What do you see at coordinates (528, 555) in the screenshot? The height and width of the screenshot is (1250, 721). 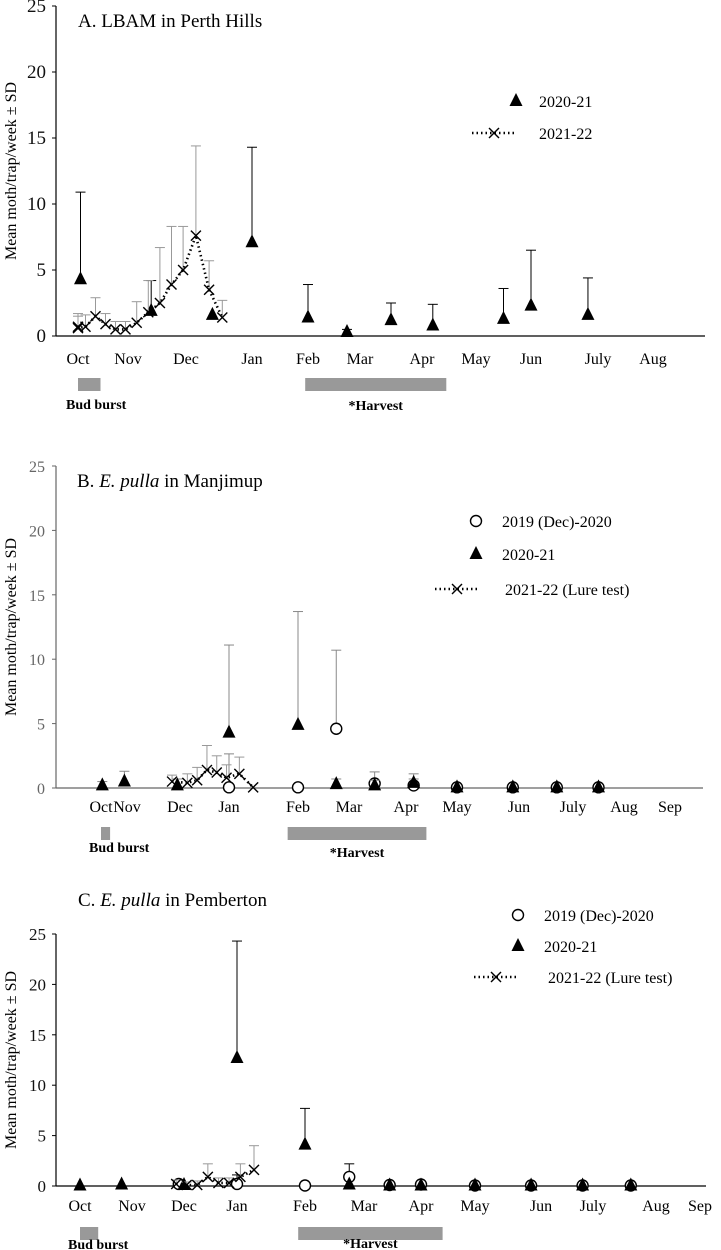 I see `legend-label: 2020-21` at bounding box center [528, 555].